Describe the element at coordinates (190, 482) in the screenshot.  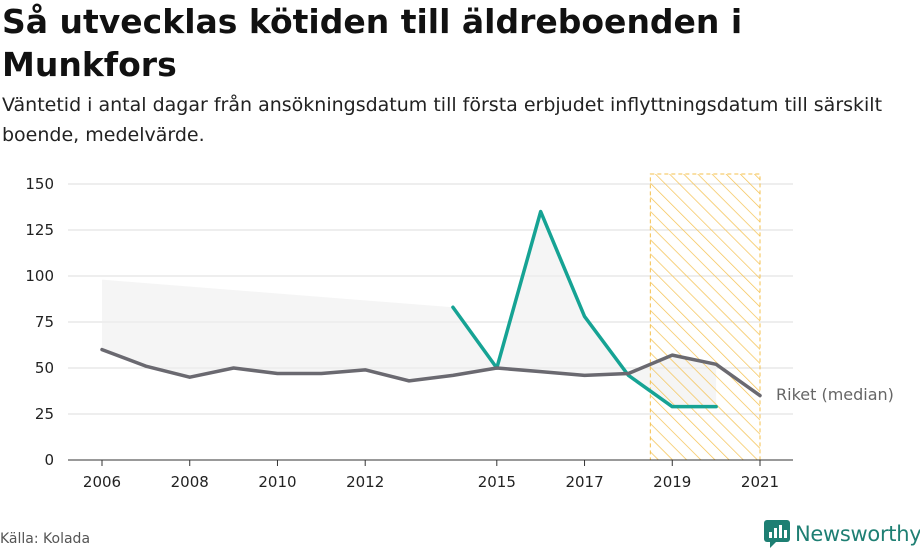
I see `x-tick-label: 2008` at that location.